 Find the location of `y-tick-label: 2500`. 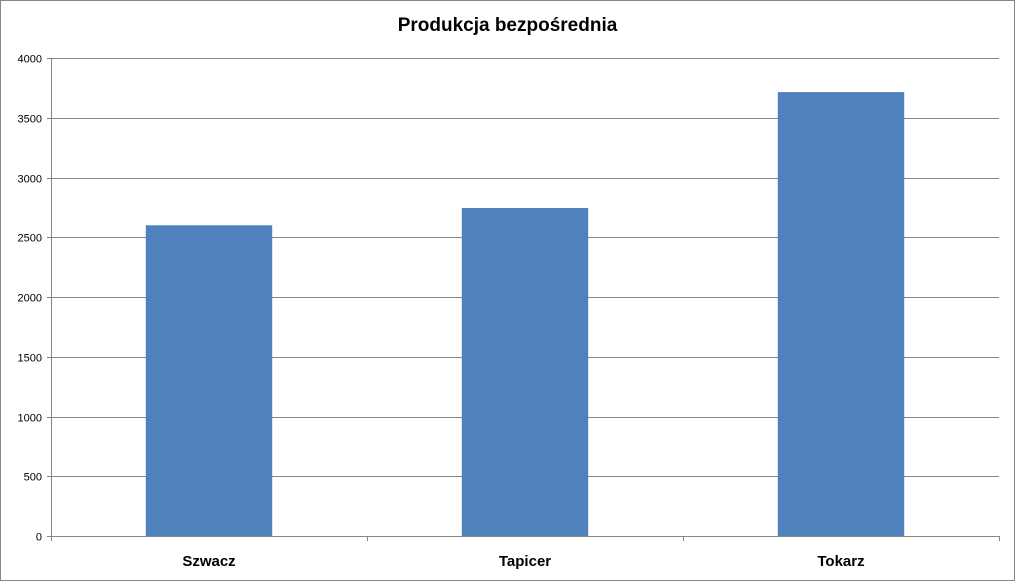

y-tick-label: 2500 is located at coordinates (30, 239).